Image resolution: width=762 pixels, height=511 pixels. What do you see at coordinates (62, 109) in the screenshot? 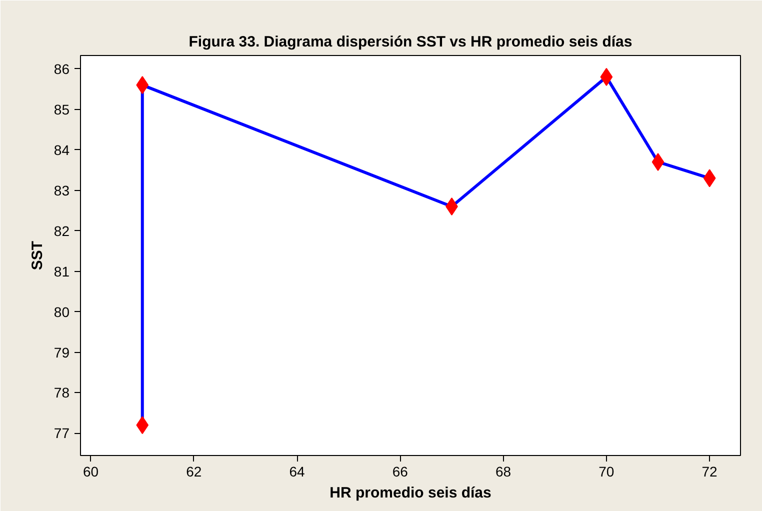
I see `y-tick-label: 85` at bounding box center [62, 109].